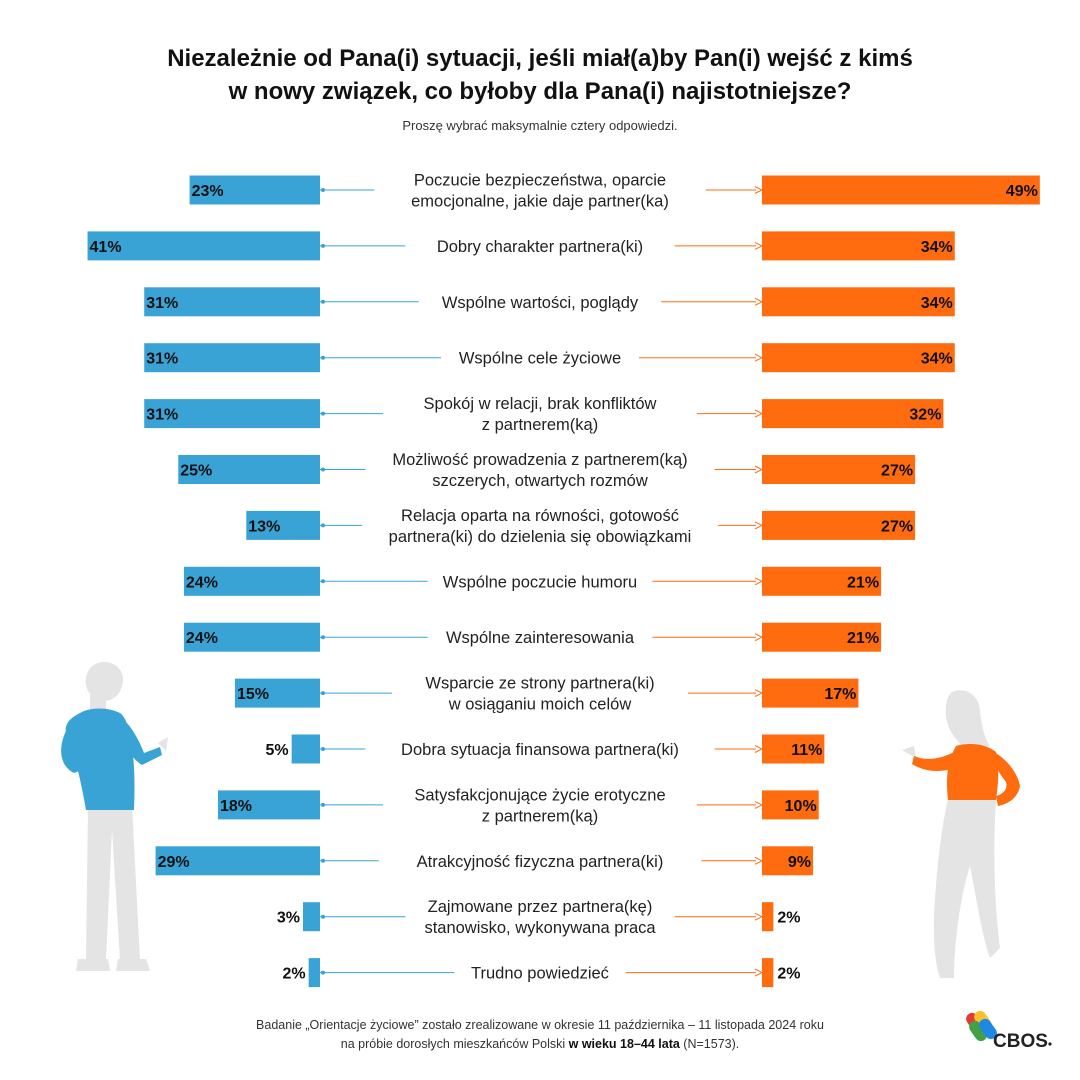  What do you see at coordinates (799, 862) in the screenshot?
I see `value-label-right: 9%` at bounding box center [799, 862].